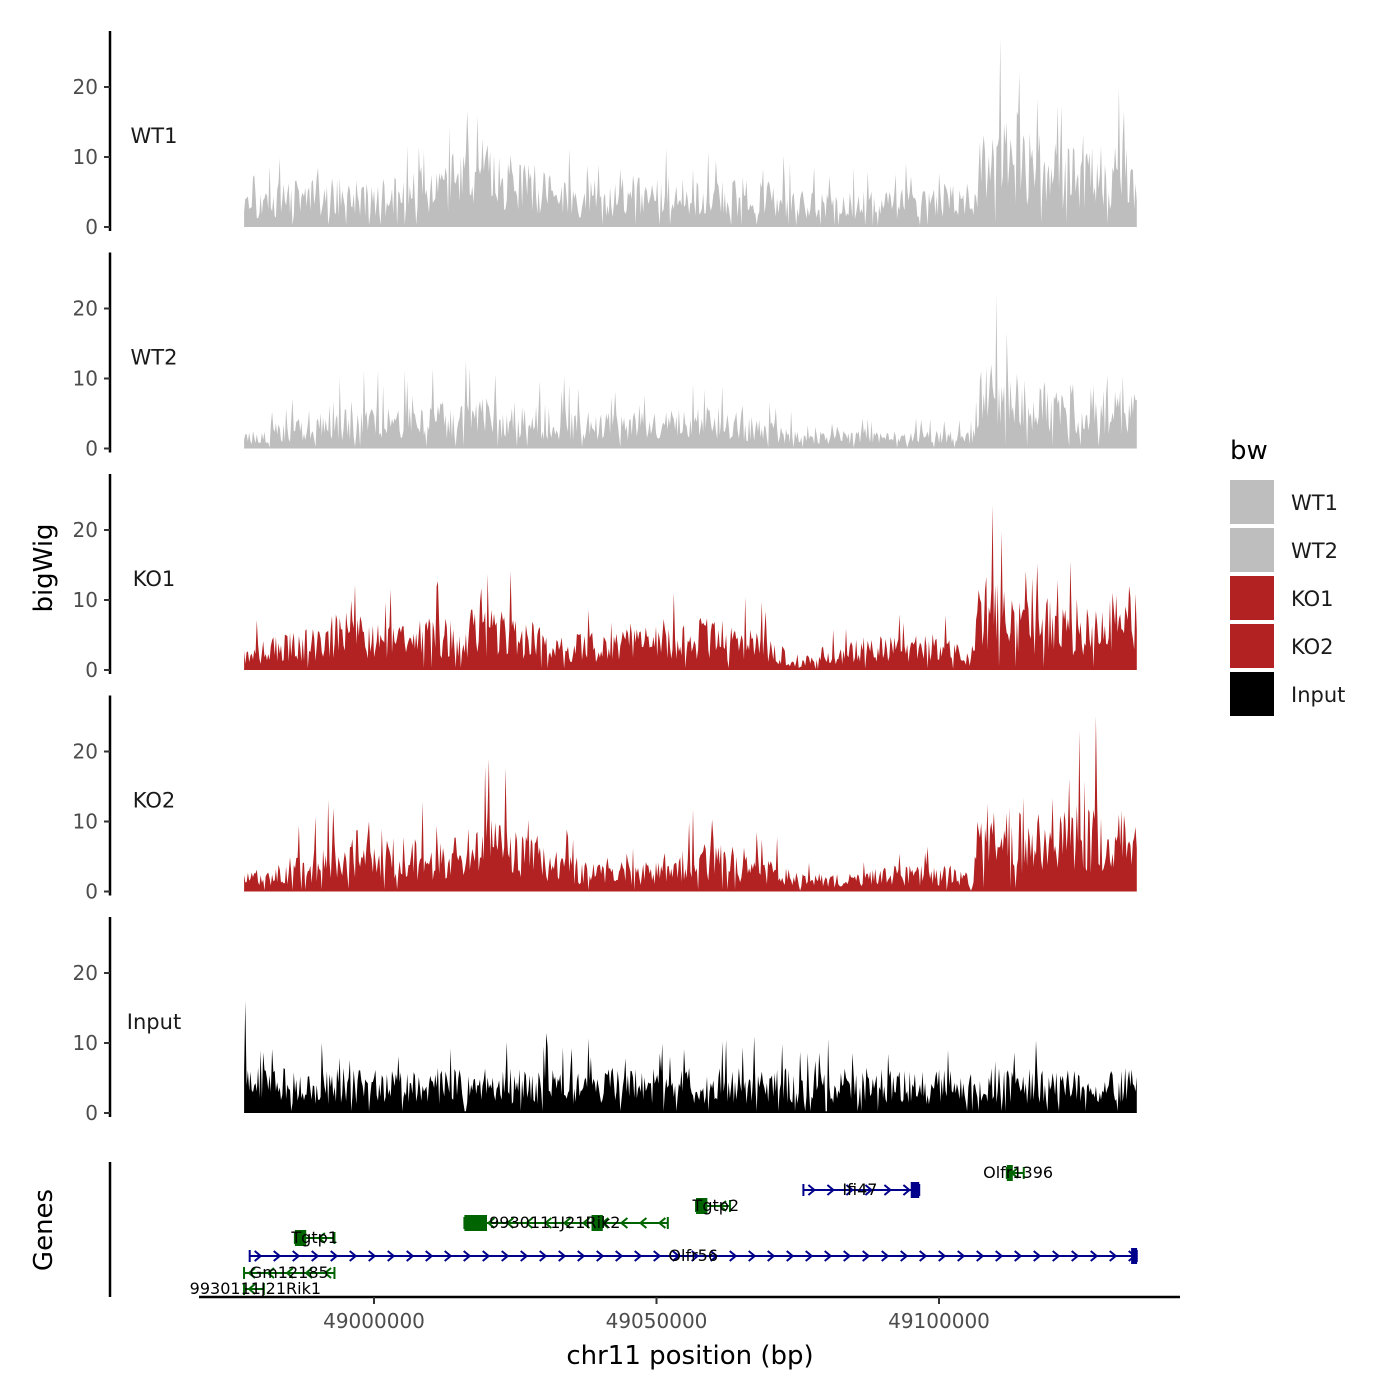 This screenshot has height=1400, width=1400. What do you see at coordinates (690, 132) in the screenshot?
I see `signal-area-wt1` at bounding box center [690, 132].